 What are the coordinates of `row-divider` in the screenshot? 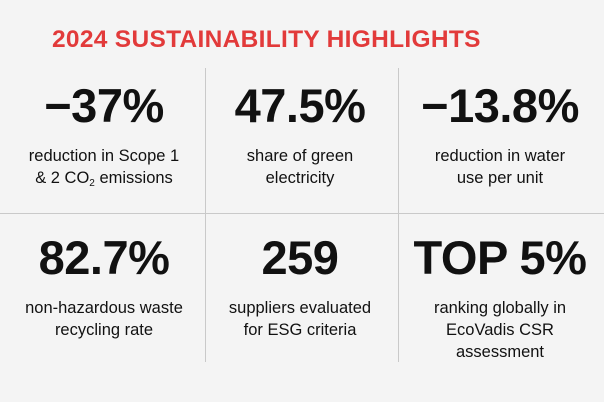 It's located at (302, 213).